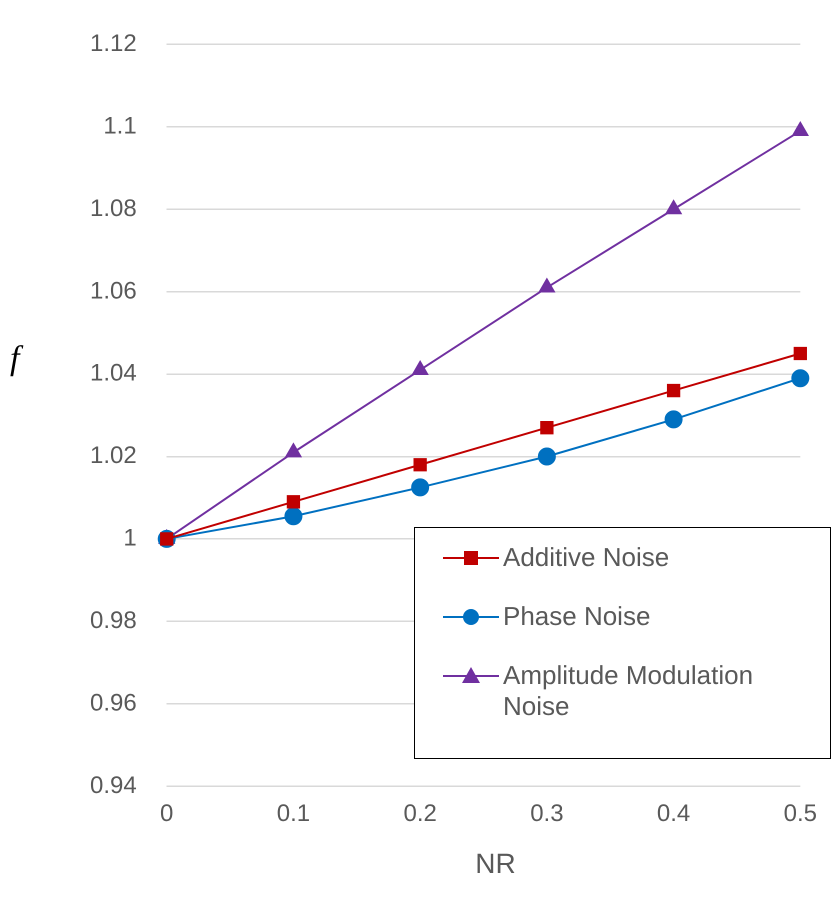  I want to click on y-tick-label: 0.96, so click(113, 702).